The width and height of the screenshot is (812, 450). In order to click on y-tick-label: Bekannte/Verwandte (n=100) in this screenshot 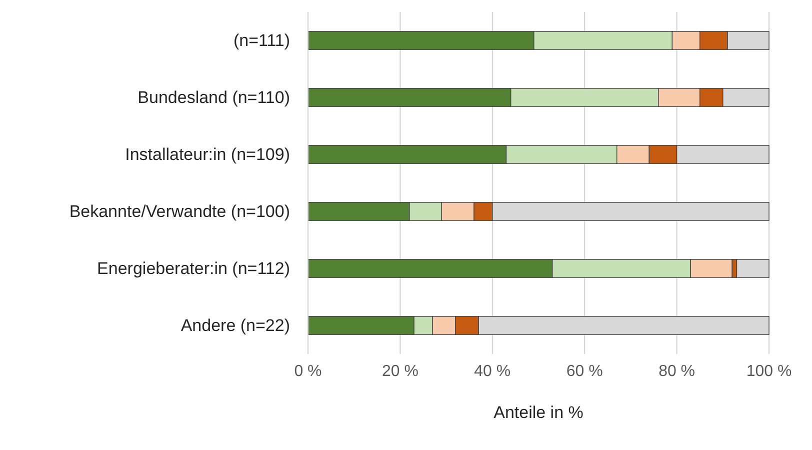, I will do `click(179, 211)`.